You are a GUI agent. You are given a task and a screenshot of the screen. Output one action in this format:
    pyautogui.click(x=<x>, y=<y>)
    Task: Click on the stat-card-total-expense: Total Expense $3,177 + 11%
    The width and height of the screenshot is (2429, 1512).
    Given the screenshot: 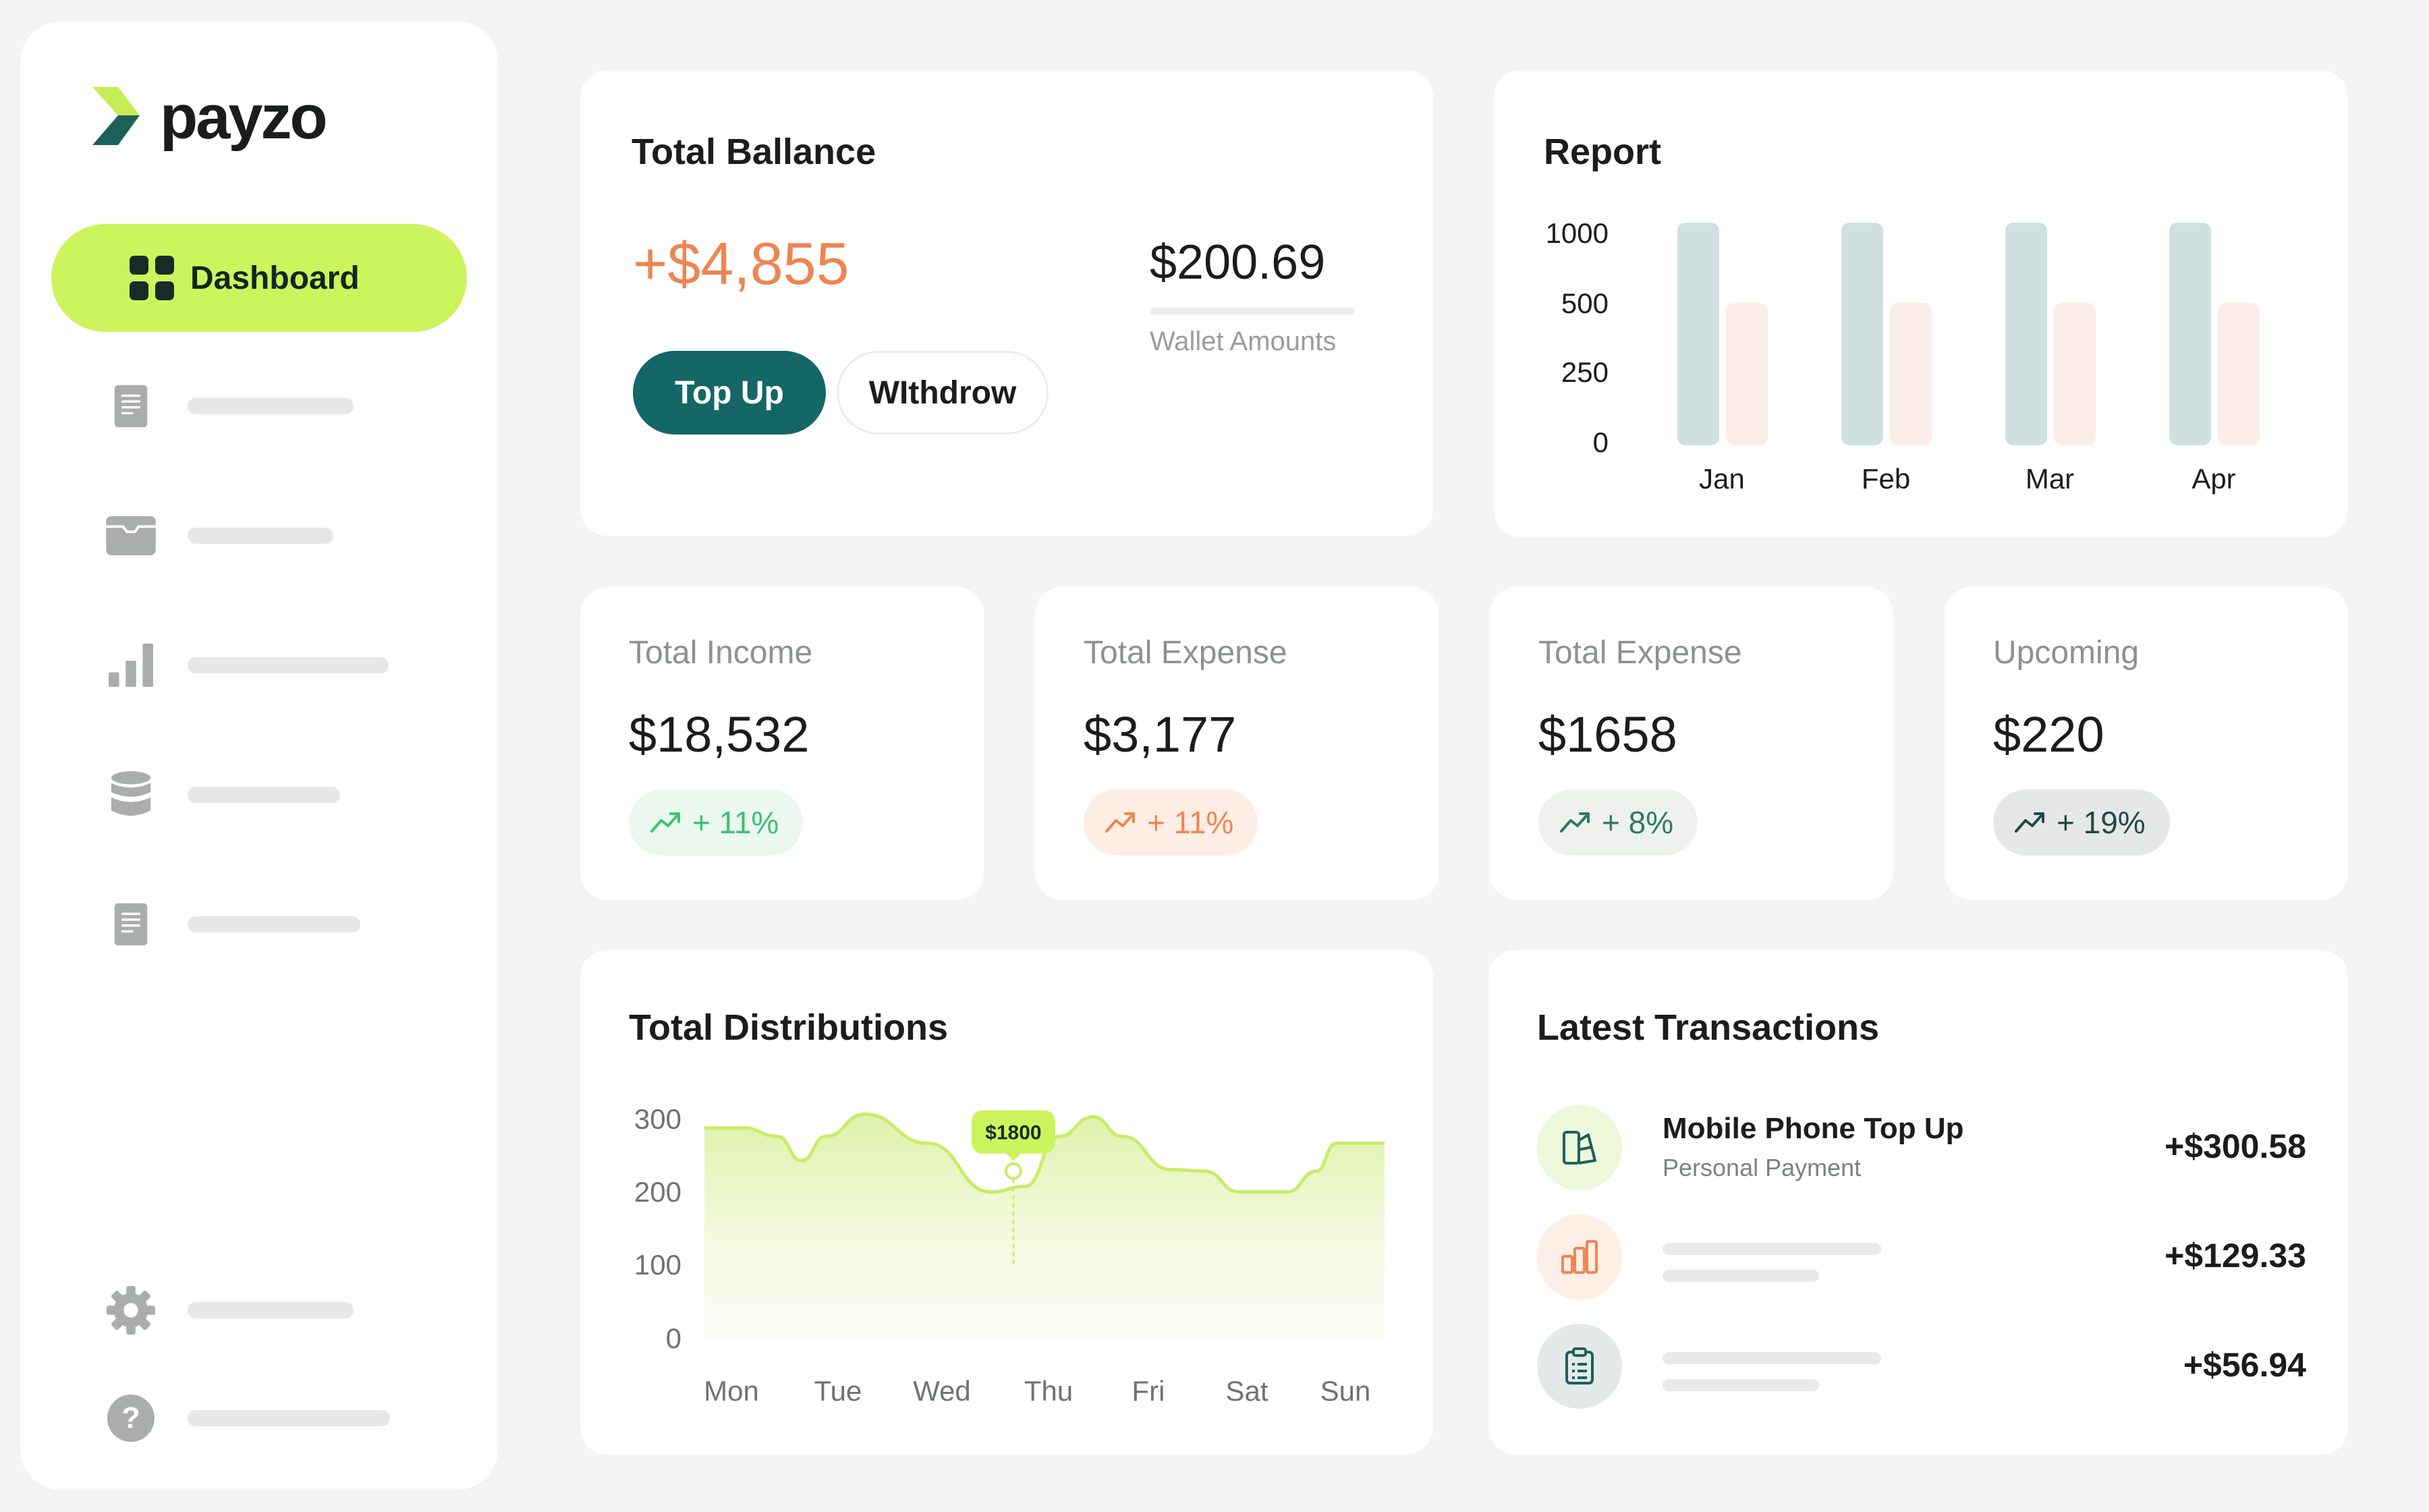 What is the action you would take?
    pyautogui.click(x=1237, y=743)
    